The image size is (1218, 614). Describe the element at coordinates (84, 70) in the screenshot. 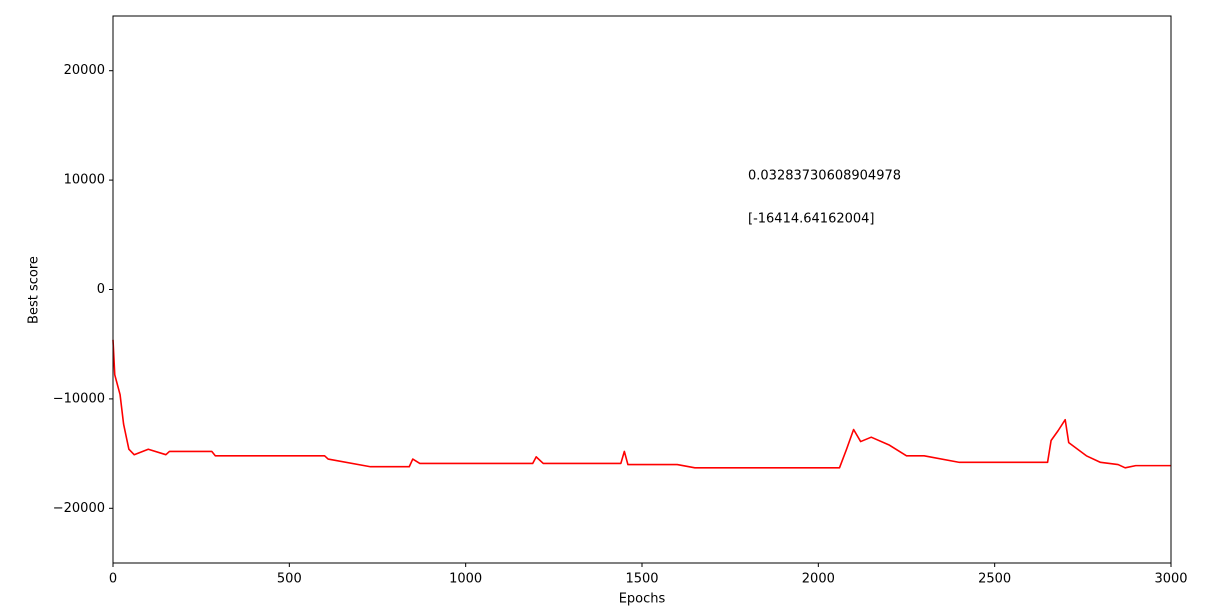

I see `y-tick-label: 20000` at that location.